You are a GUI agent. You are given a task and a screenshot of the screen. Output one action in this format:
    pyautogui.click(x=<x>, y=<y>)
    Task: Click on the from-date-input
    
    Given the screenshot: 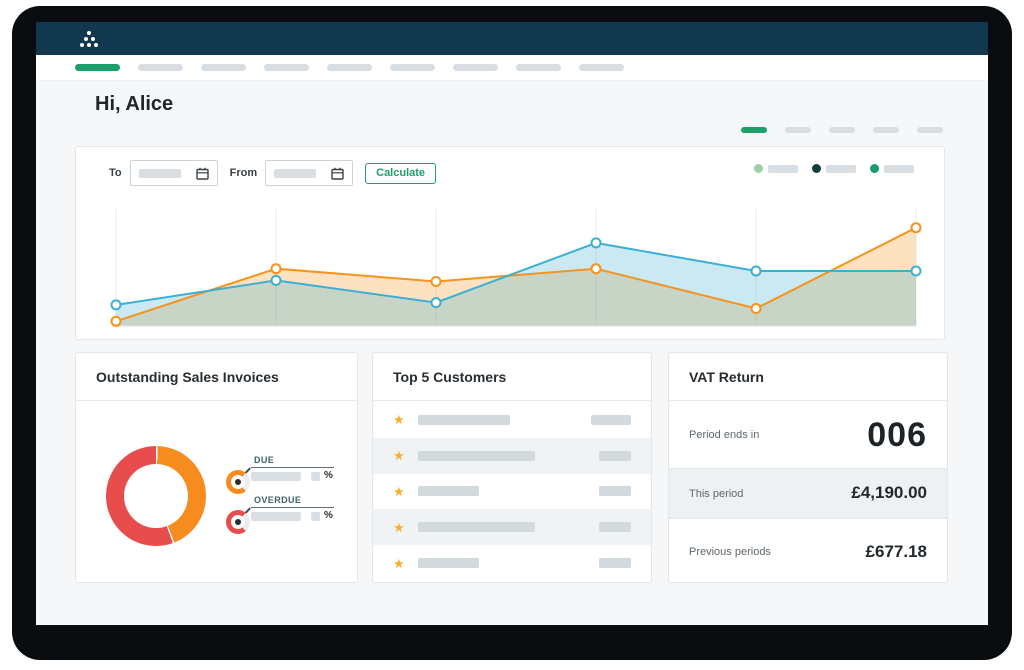 What is the action you would take?
    pyautogui.click(x=309, y=173)
    